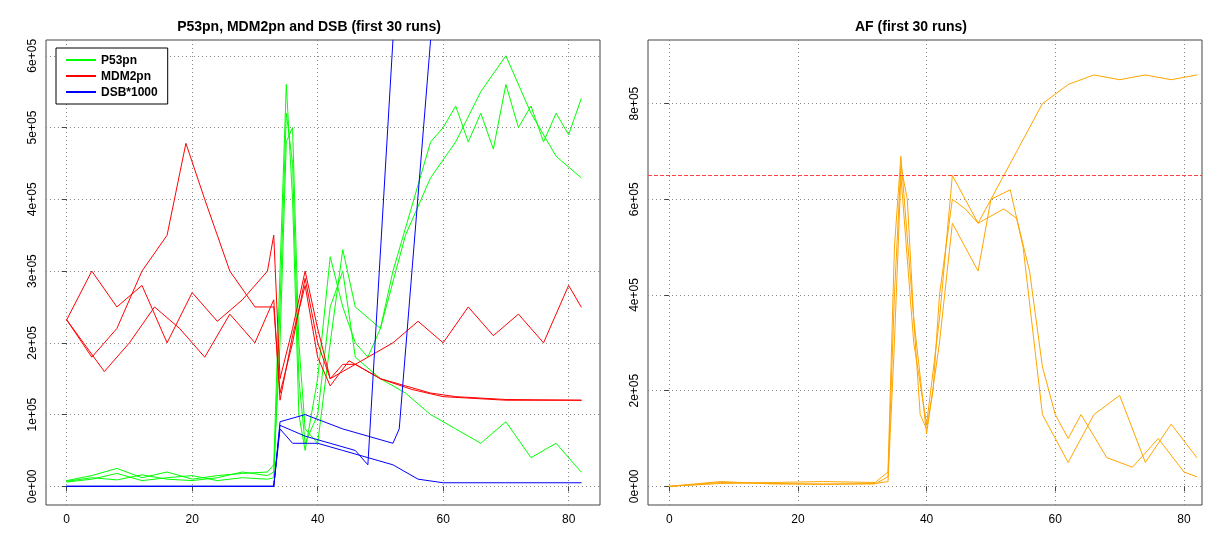 This screenshot has height=533, width=1220. I want to click on chart-title: P53pn, MDM2pn and DSB (first 30 runs), so click(309, 26).